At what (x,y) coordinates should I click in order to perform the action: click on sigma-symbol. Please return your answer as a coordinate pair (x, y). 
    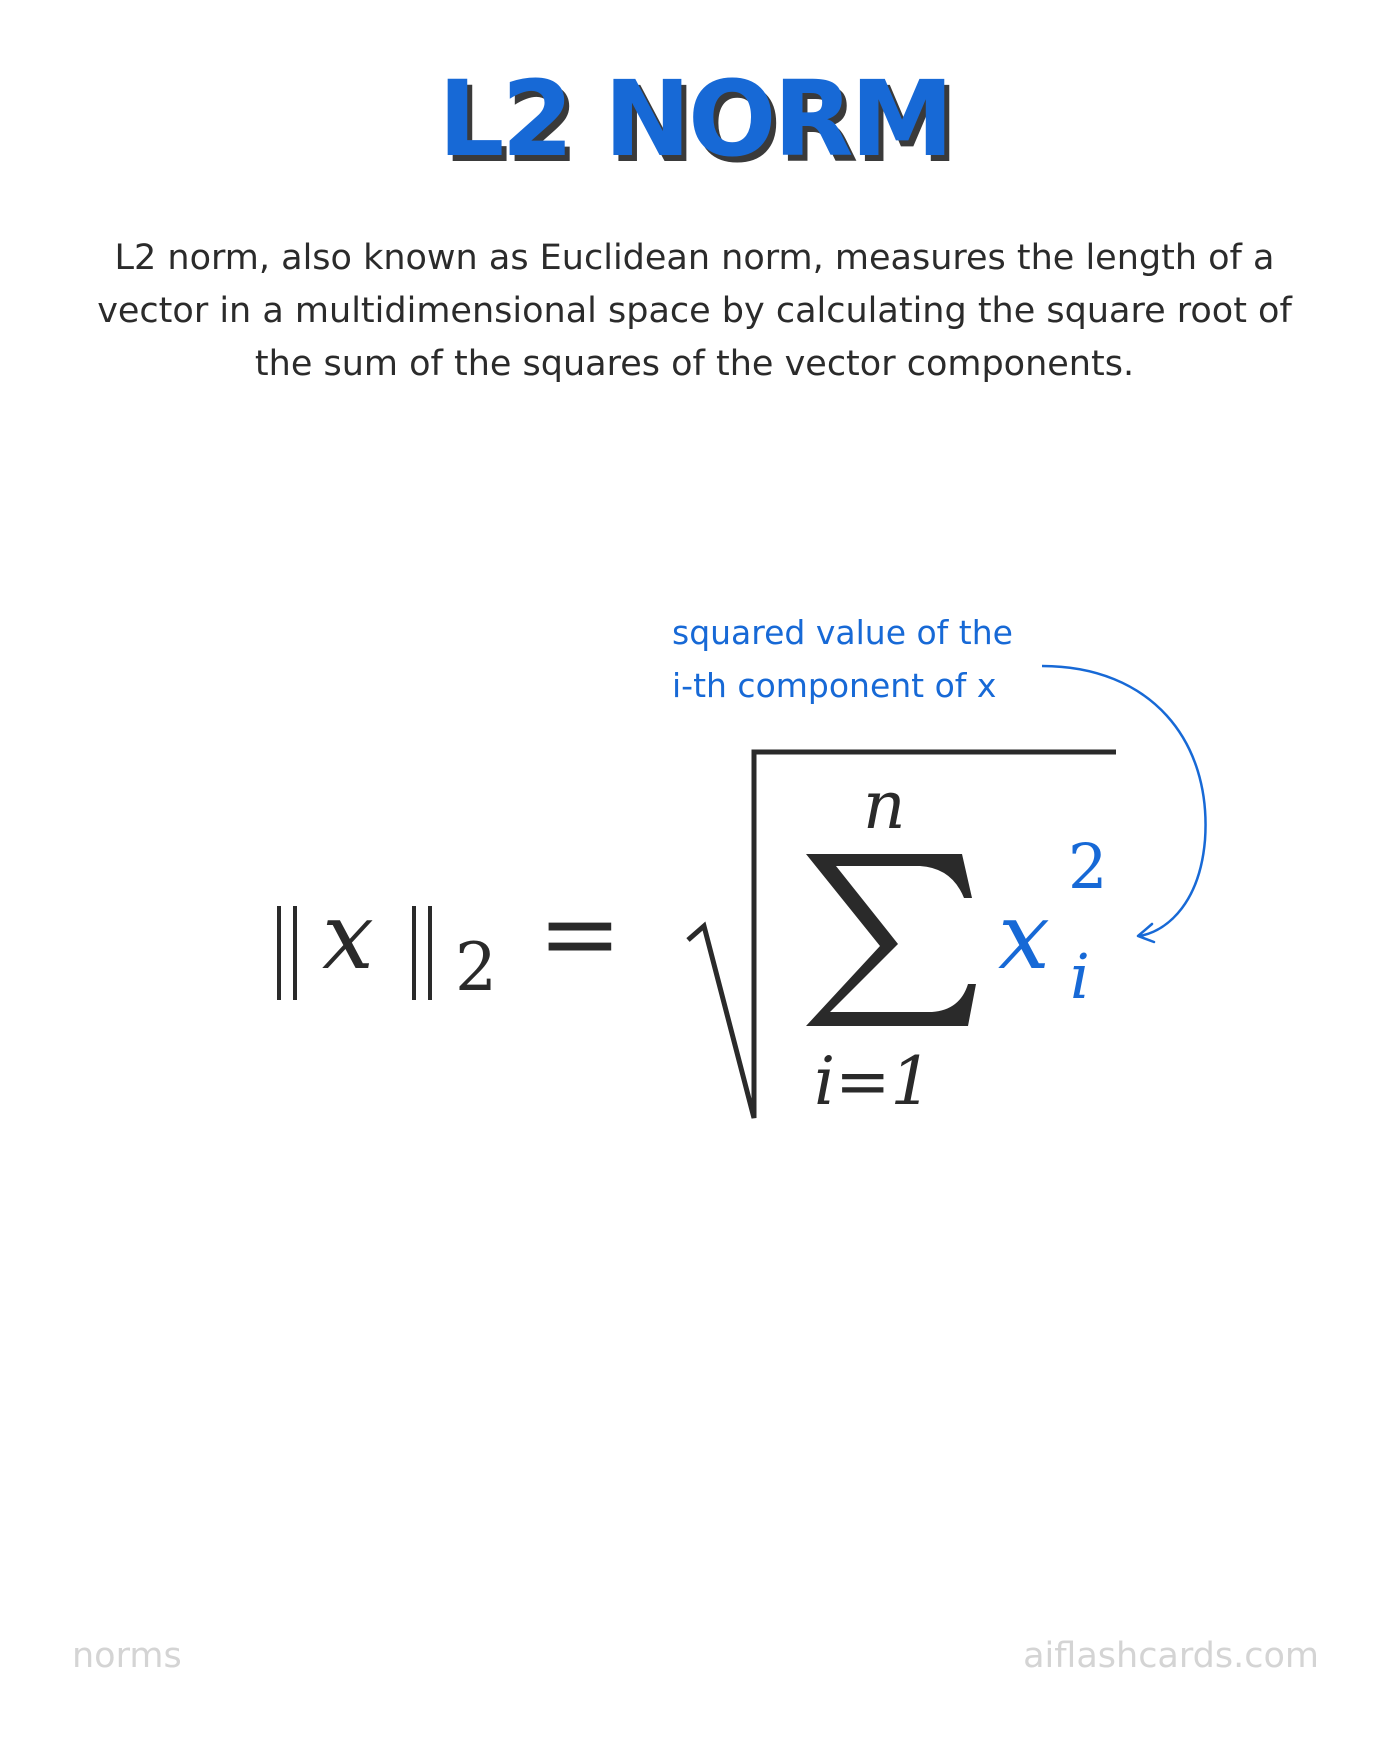
    Looking at the image, I should click on (891, 940).